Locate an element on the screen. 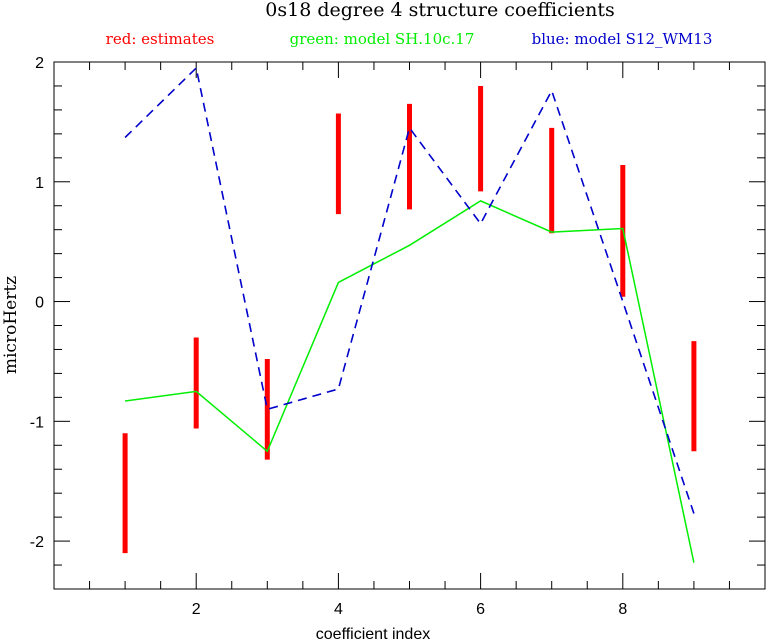  y-tick-label: 1 is located at coordinates (39, 183).